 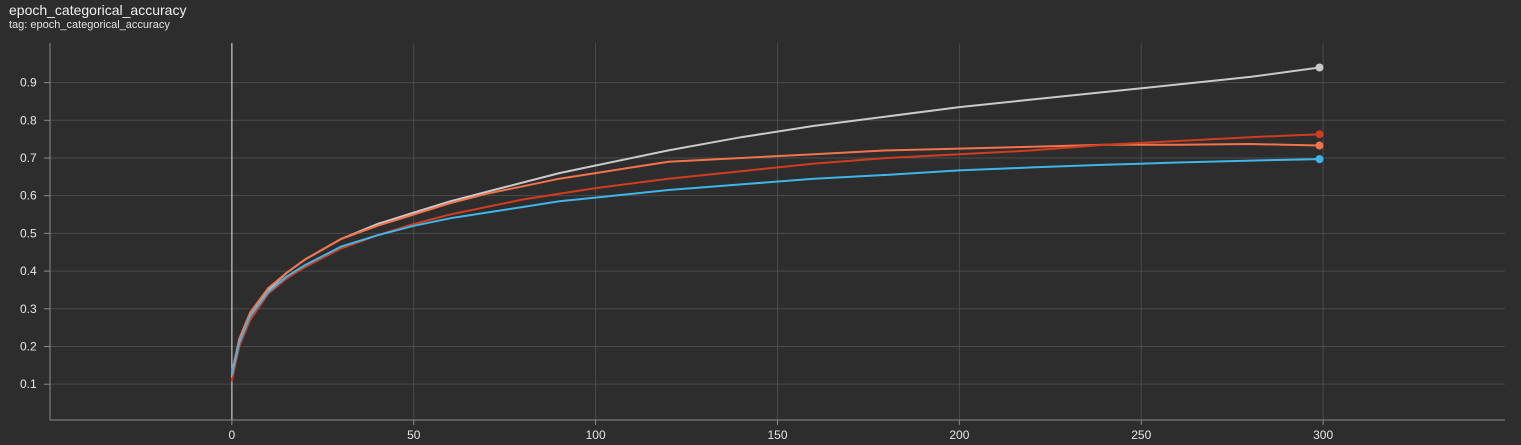 I want to click on x-tick-label: 100, so click(x=596, y=435).